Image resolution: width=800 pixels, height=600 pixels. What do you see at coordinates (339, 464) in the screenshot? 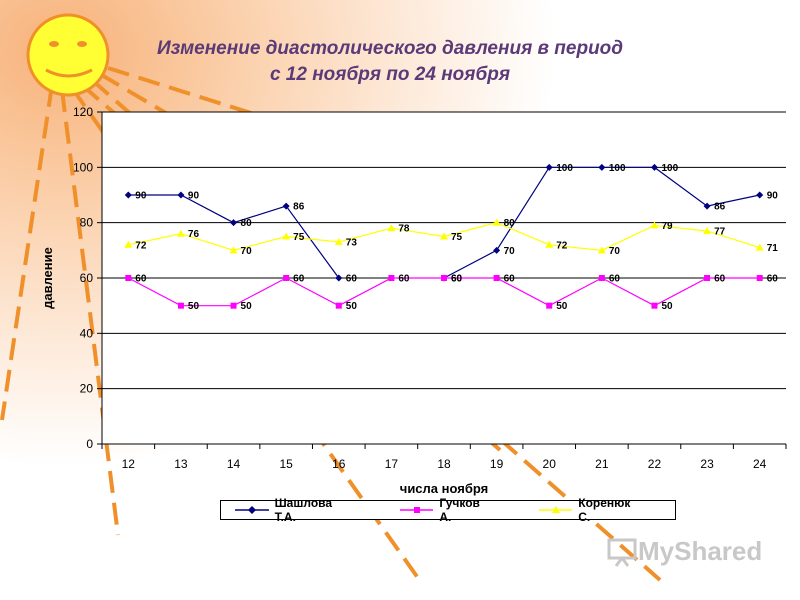
I see `x-tick-label-16: 16` at bounding box center [339, 464].